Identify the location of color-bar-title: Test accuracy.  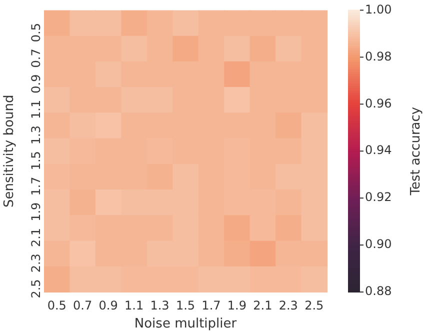
(415, 151).